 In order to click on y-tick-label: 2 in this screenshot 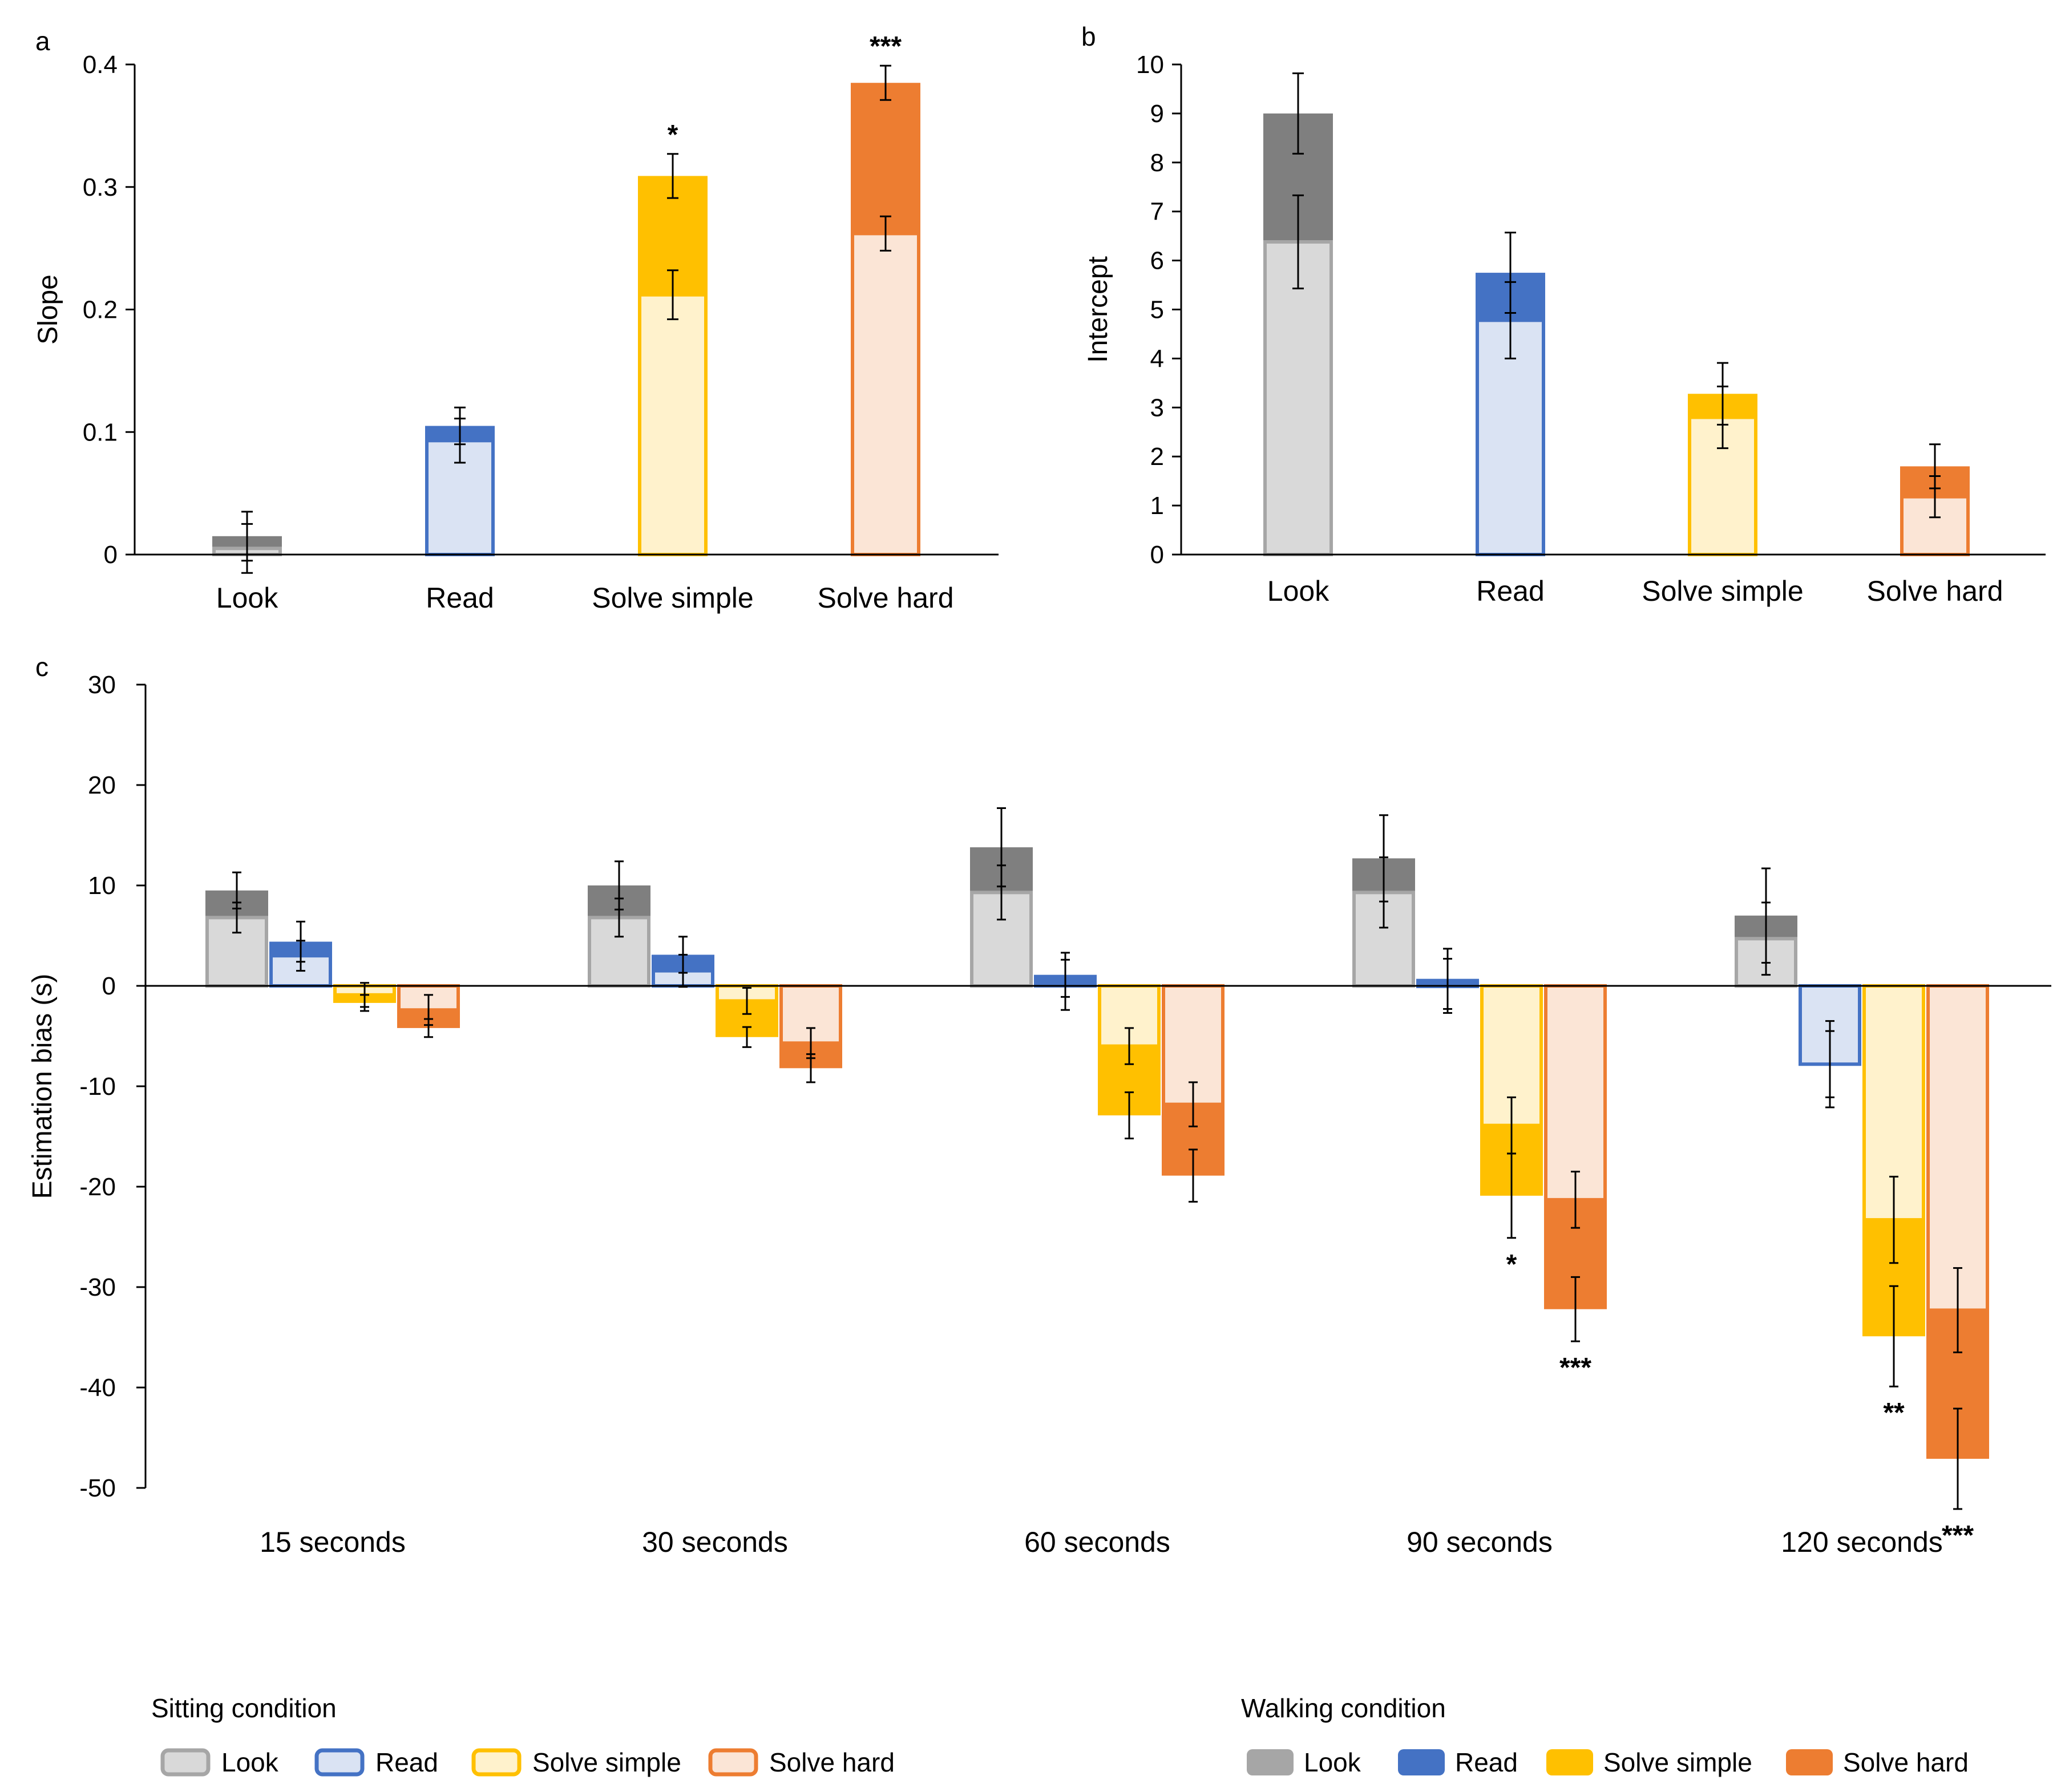, I will do `click(1157, 457)`.